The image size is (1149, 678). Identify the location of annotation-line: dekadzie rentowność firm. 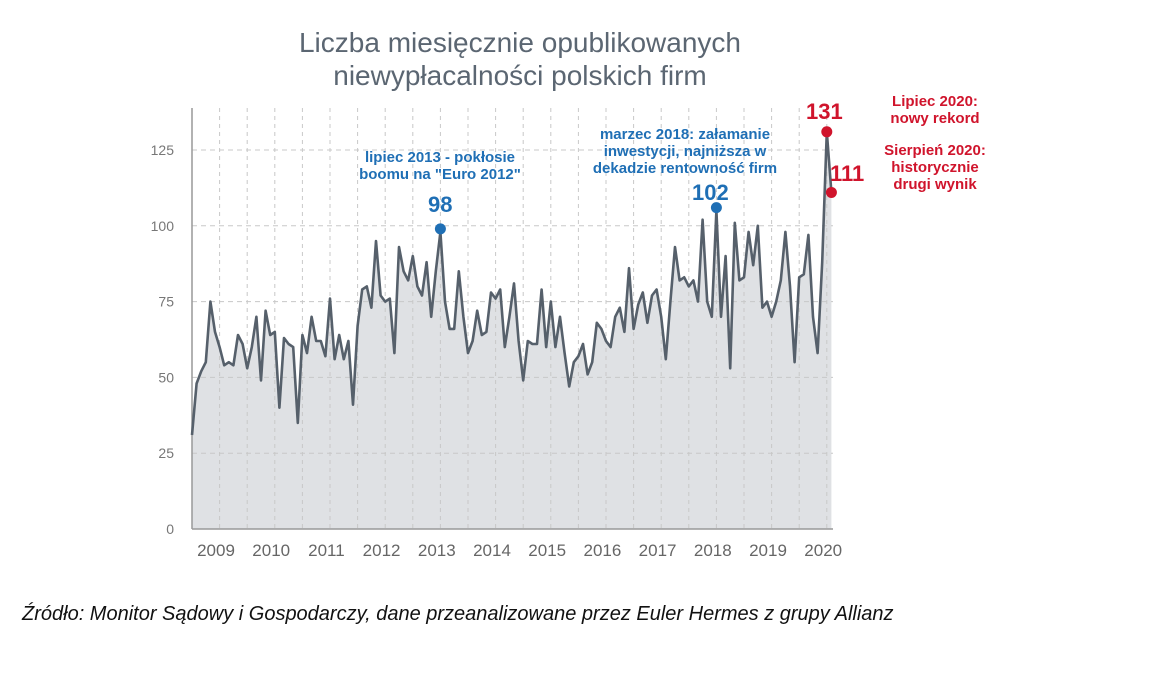
(685, 168).